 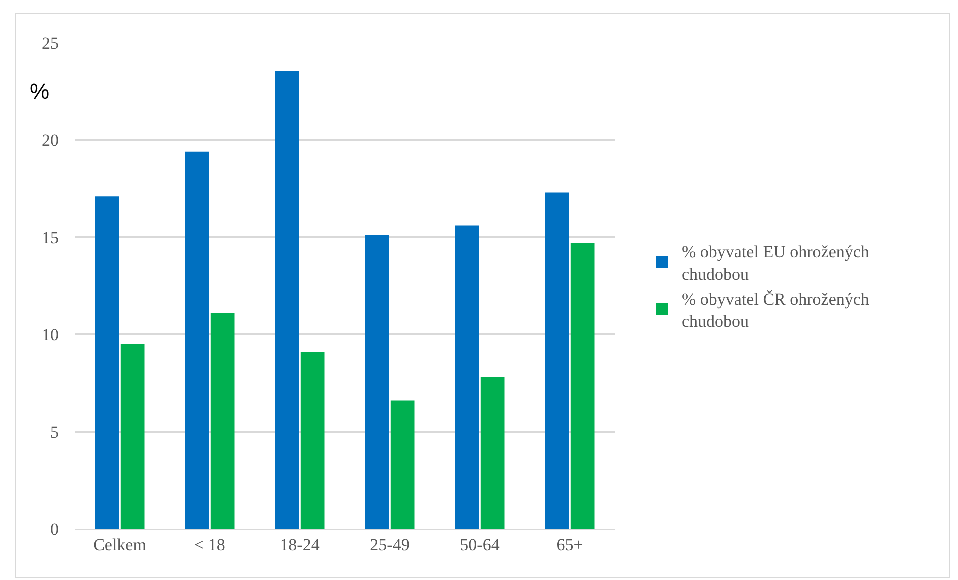 I want to click on y-tick-label: 0, so click(x=54, y=529).